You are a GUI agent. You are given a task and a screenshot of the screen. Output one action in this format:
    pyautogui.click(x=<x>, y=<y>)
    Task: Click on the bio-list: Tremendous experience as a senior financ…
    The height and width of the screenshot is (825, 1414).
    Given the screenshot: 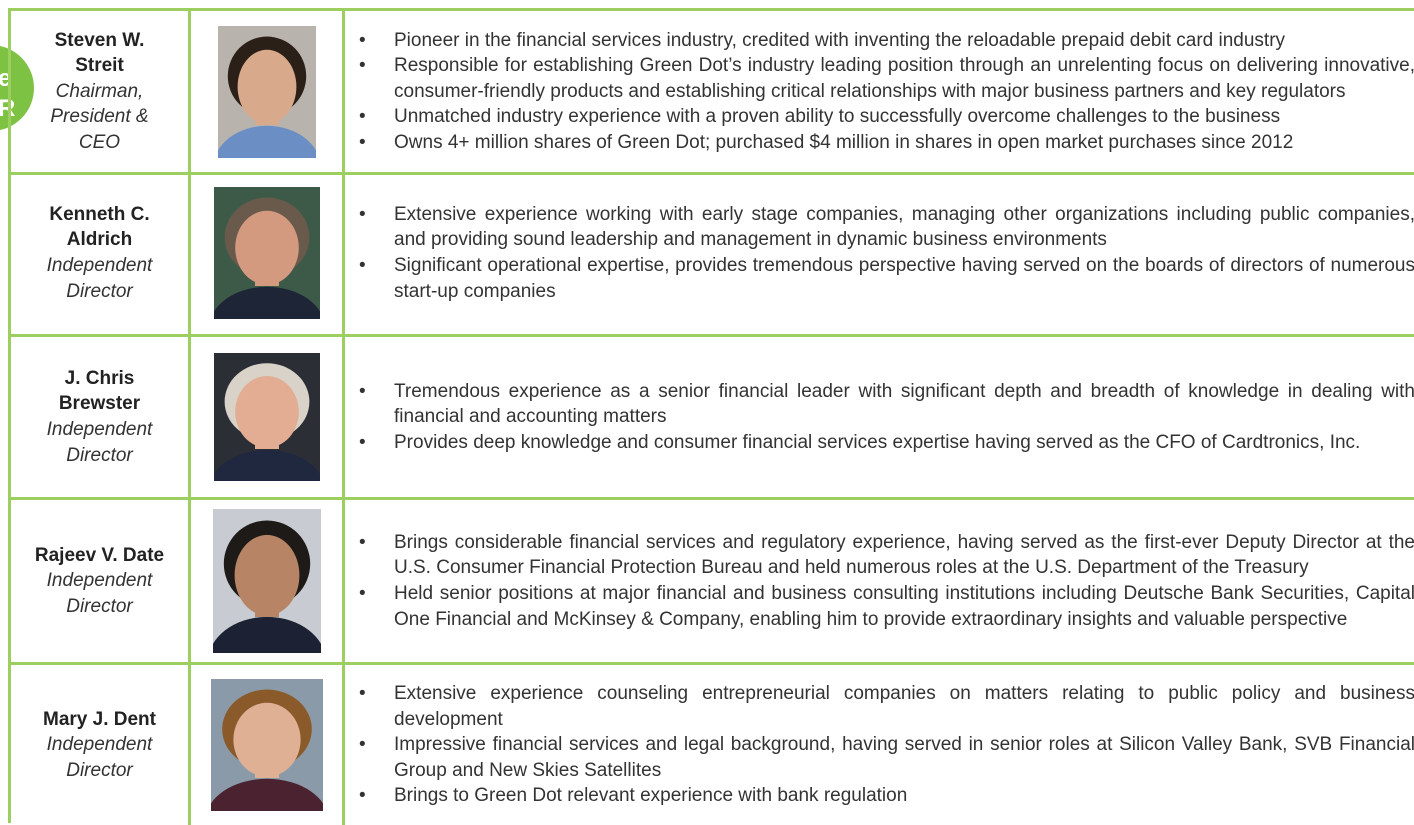 What is the action you would take?
    pyautogui.click(x=879, y=417)
    